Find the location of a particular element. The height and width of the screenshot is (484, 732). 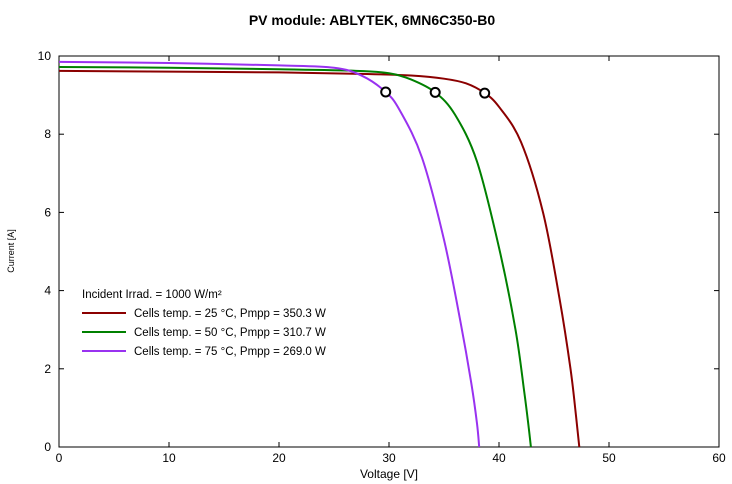

x-tick-label: 0 is located at coordinates (59, 458).